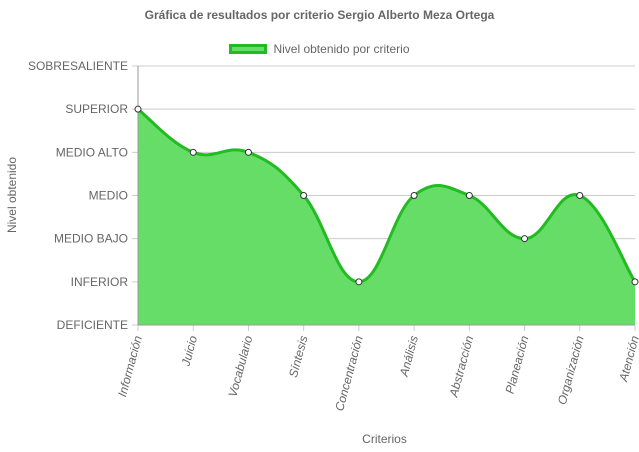  I want to click on y-tick-label: MEDIO ALTO, so click(92, 152).